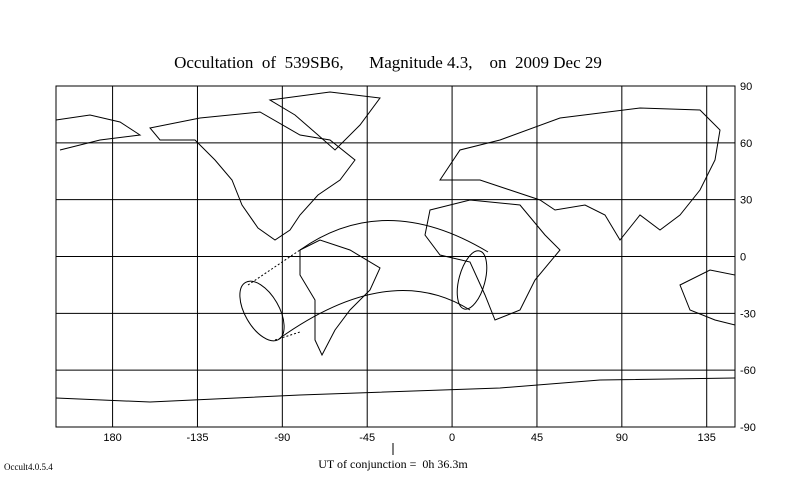 The image size is (808, 489). I want to click on longitude-label: 135, so click(707, 438).